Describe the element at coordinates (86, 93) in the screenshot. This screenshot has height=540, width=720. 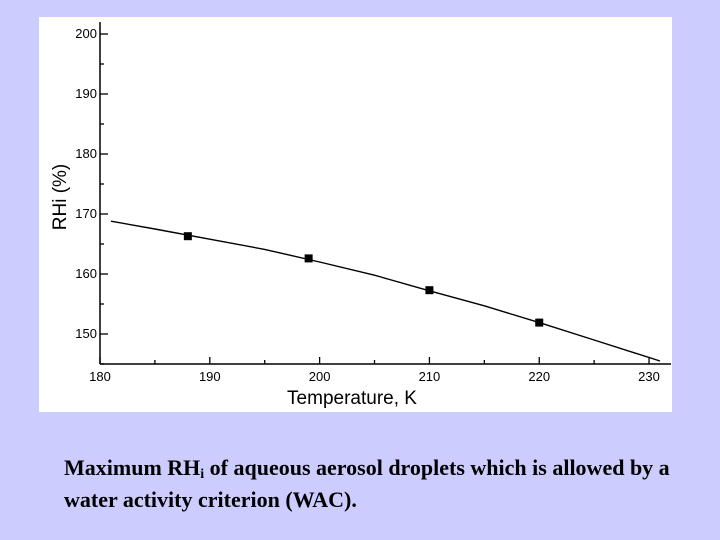
I see `y-tick-label: 190` at that location.